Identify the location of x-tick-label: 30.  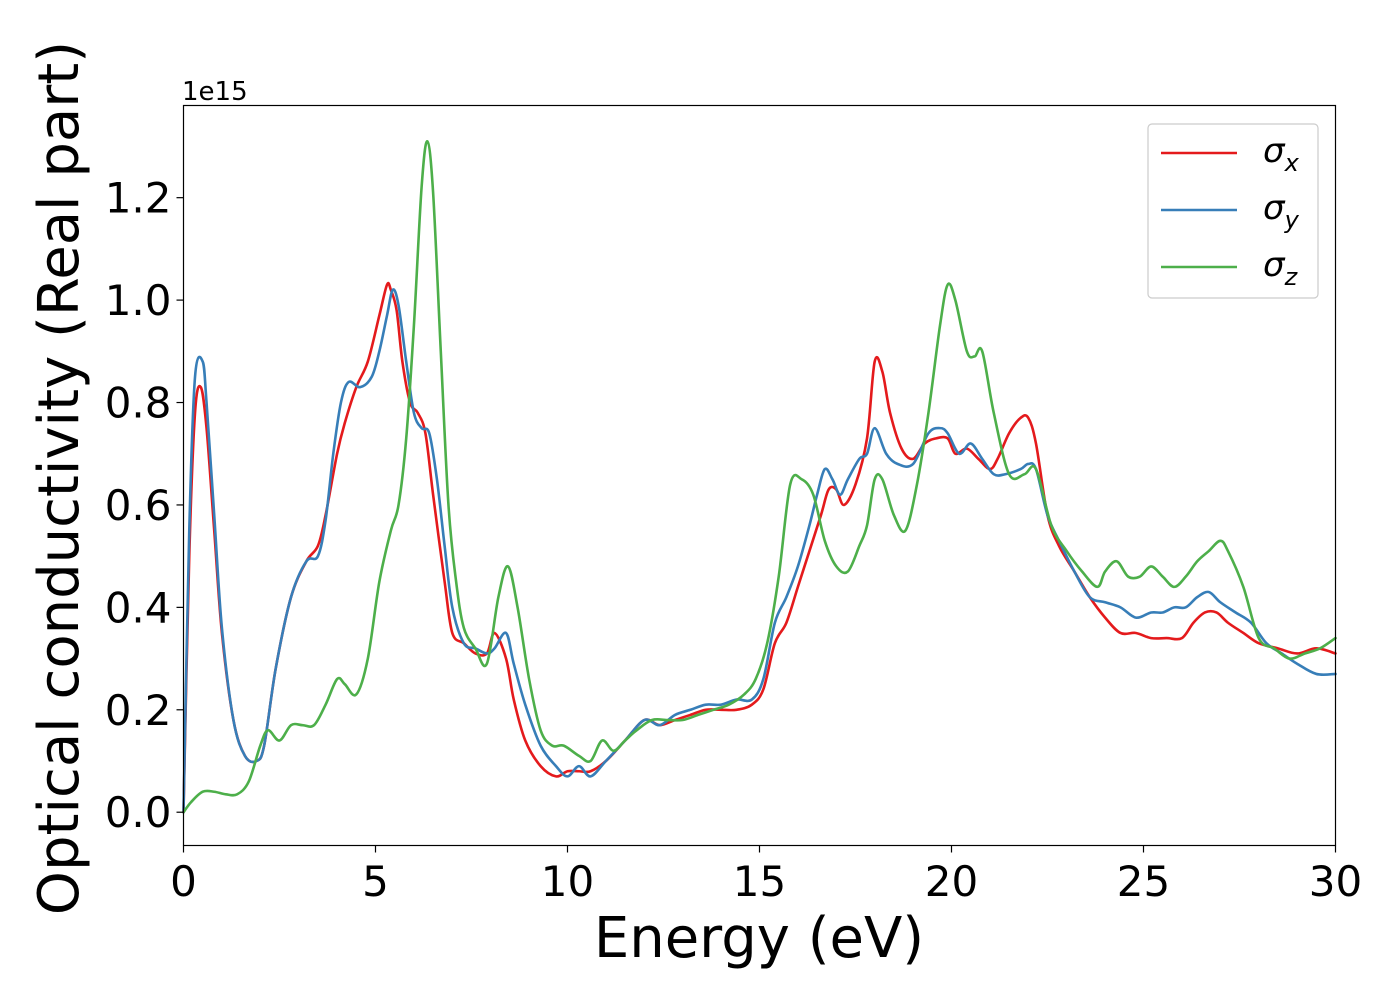
(1335, 881).